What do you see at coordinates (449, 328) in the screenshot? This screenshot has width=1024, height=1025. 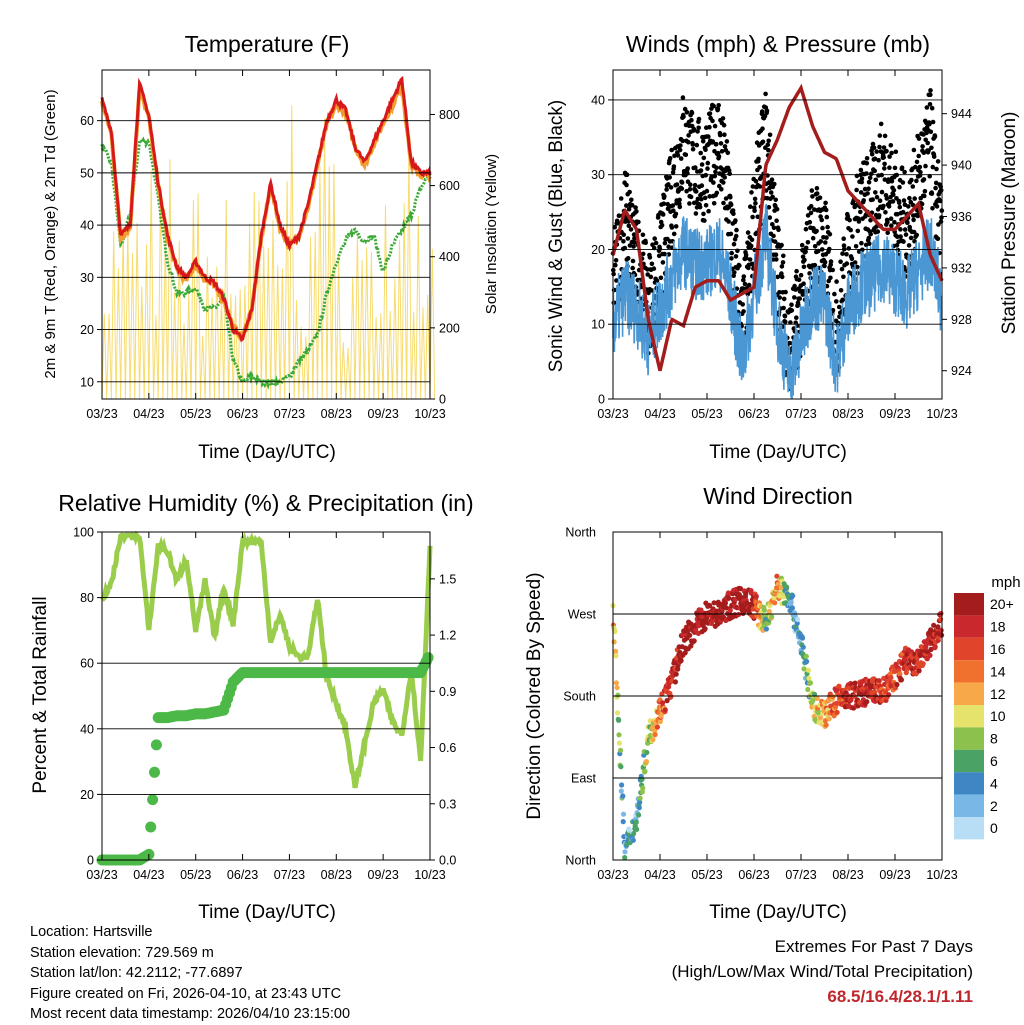 I see `y2-tick-label: 200` at bounding box center [449, 328].